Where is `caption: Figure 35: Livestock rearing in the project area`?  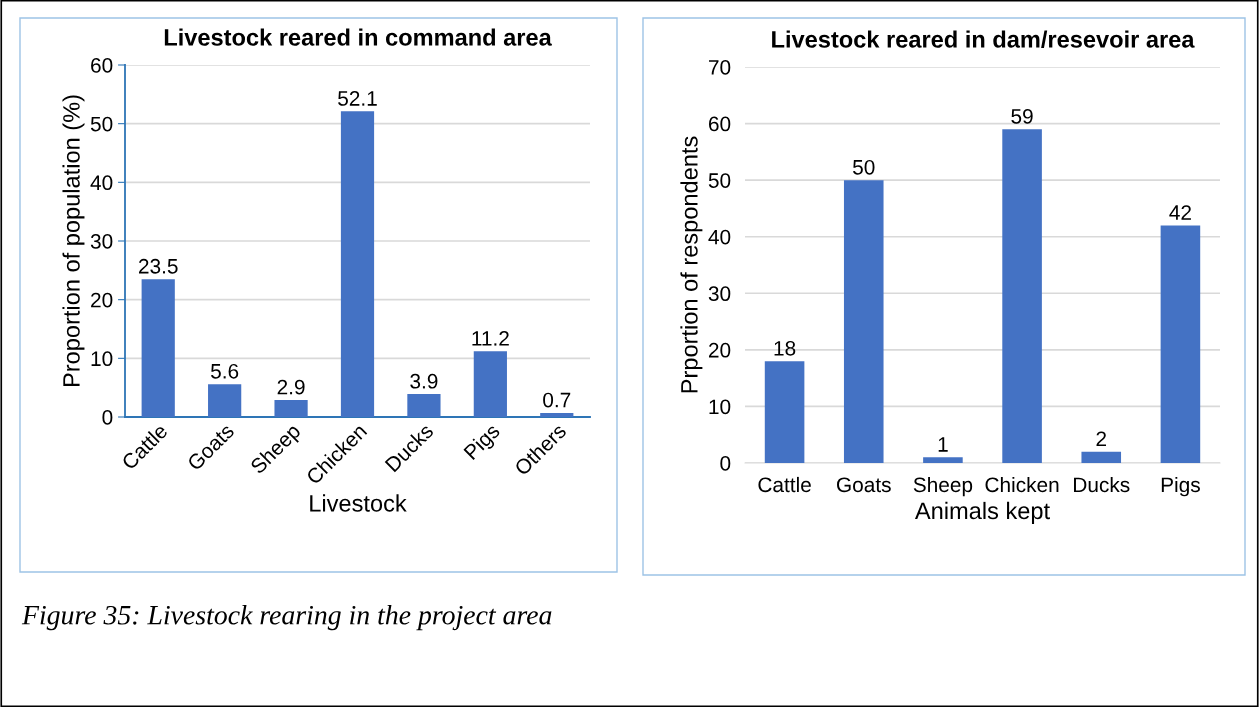 caption: Figure 35: Livestock rearing in the project area is located at coordinates (286, 618).